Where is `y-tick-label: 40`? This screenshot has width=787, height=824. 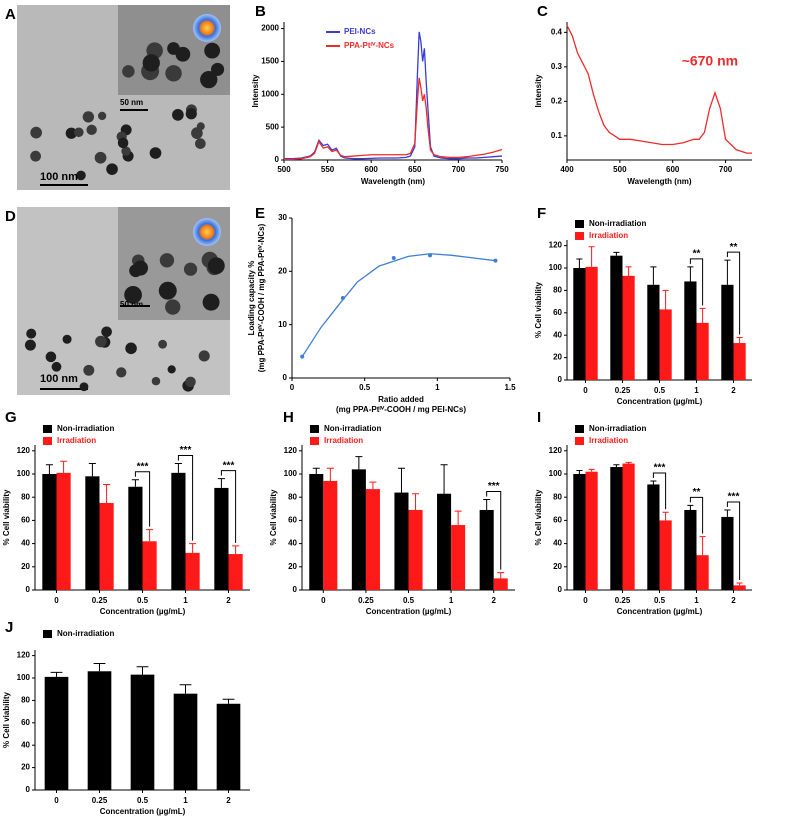 y-tick-label: 40 is located at coordinates (25, 543).